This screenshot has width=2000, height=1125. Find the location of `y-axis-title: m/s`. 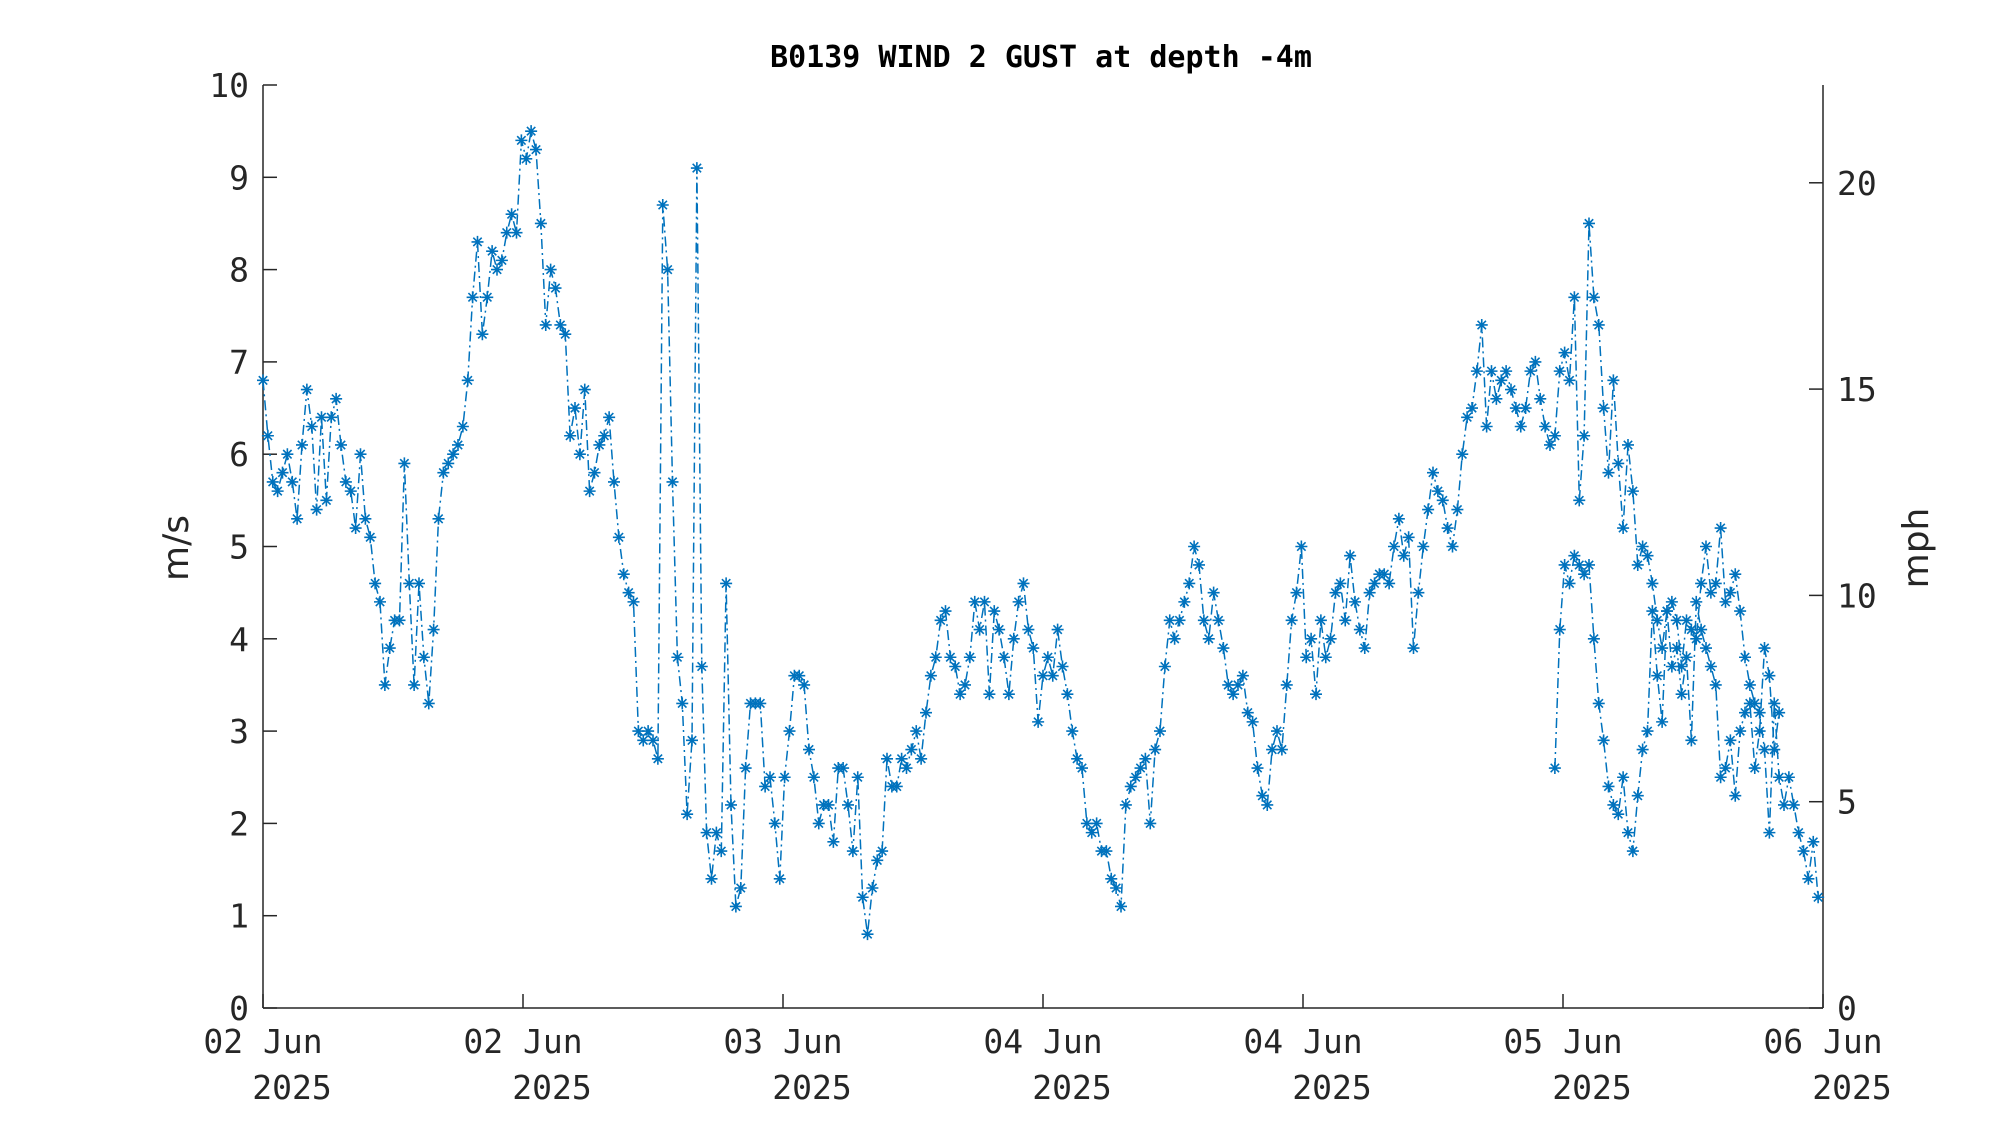

y-axis-title: m/s is located at coordinates (176, 548).